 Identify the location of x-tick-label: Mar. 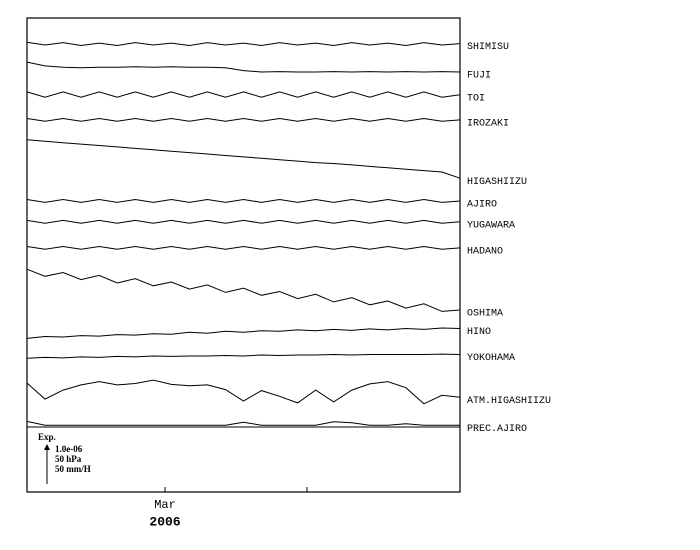
(165, 505).